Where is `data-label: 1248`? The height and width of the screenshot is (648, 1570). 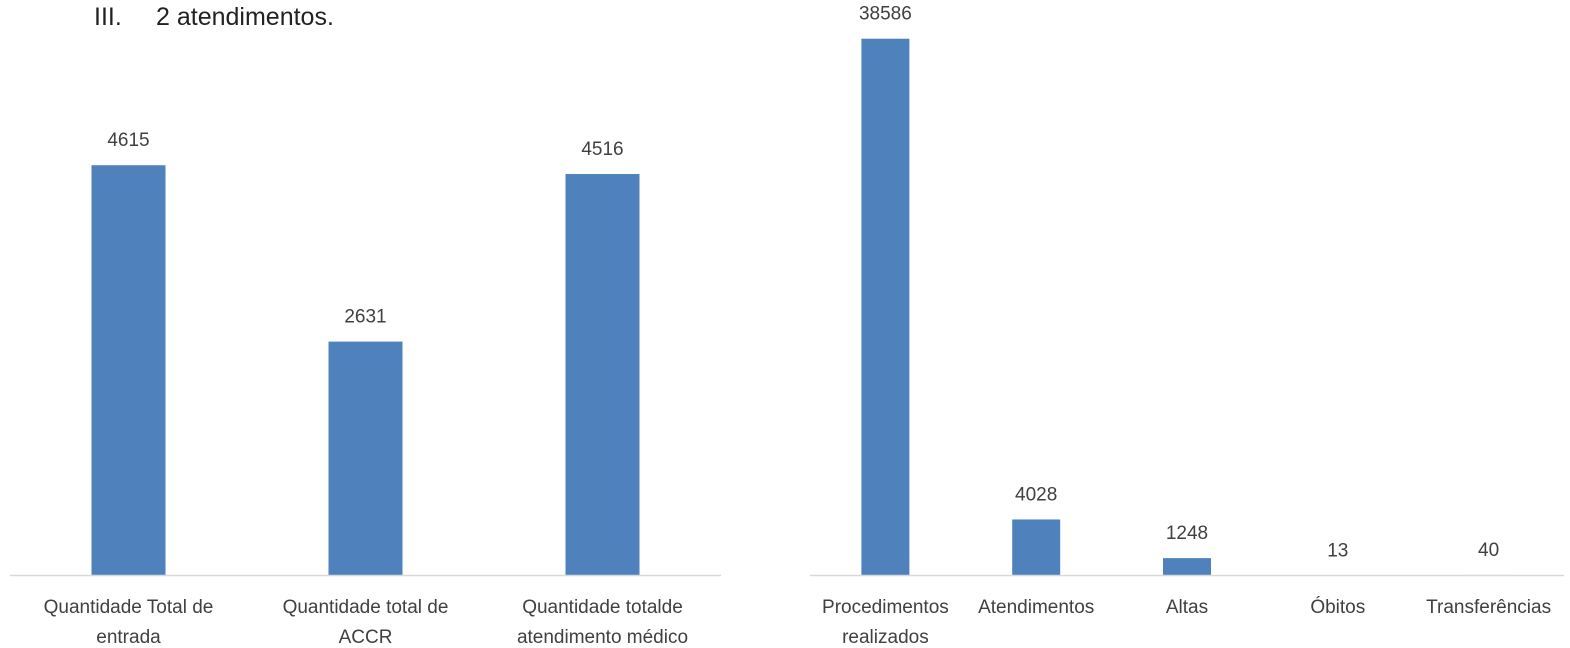
data-label: 1248 is located at coordinates (1187, 533).